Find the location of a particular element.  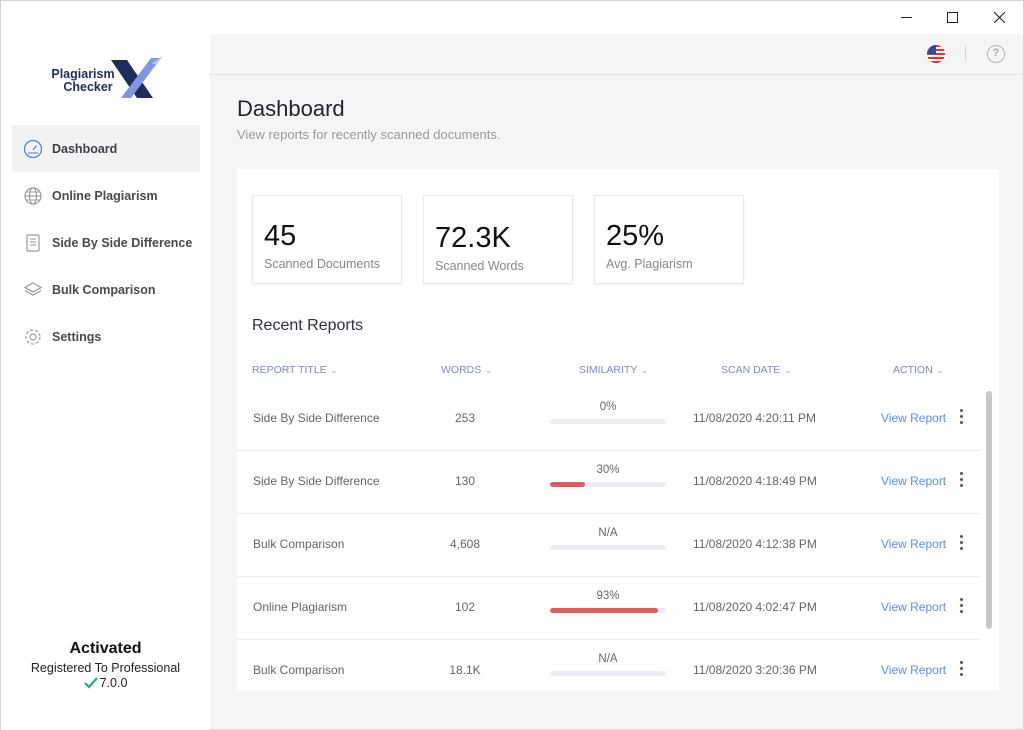

sidebar-item-side-by-side: Side By Side Difference is located at coordinates (106, 242).